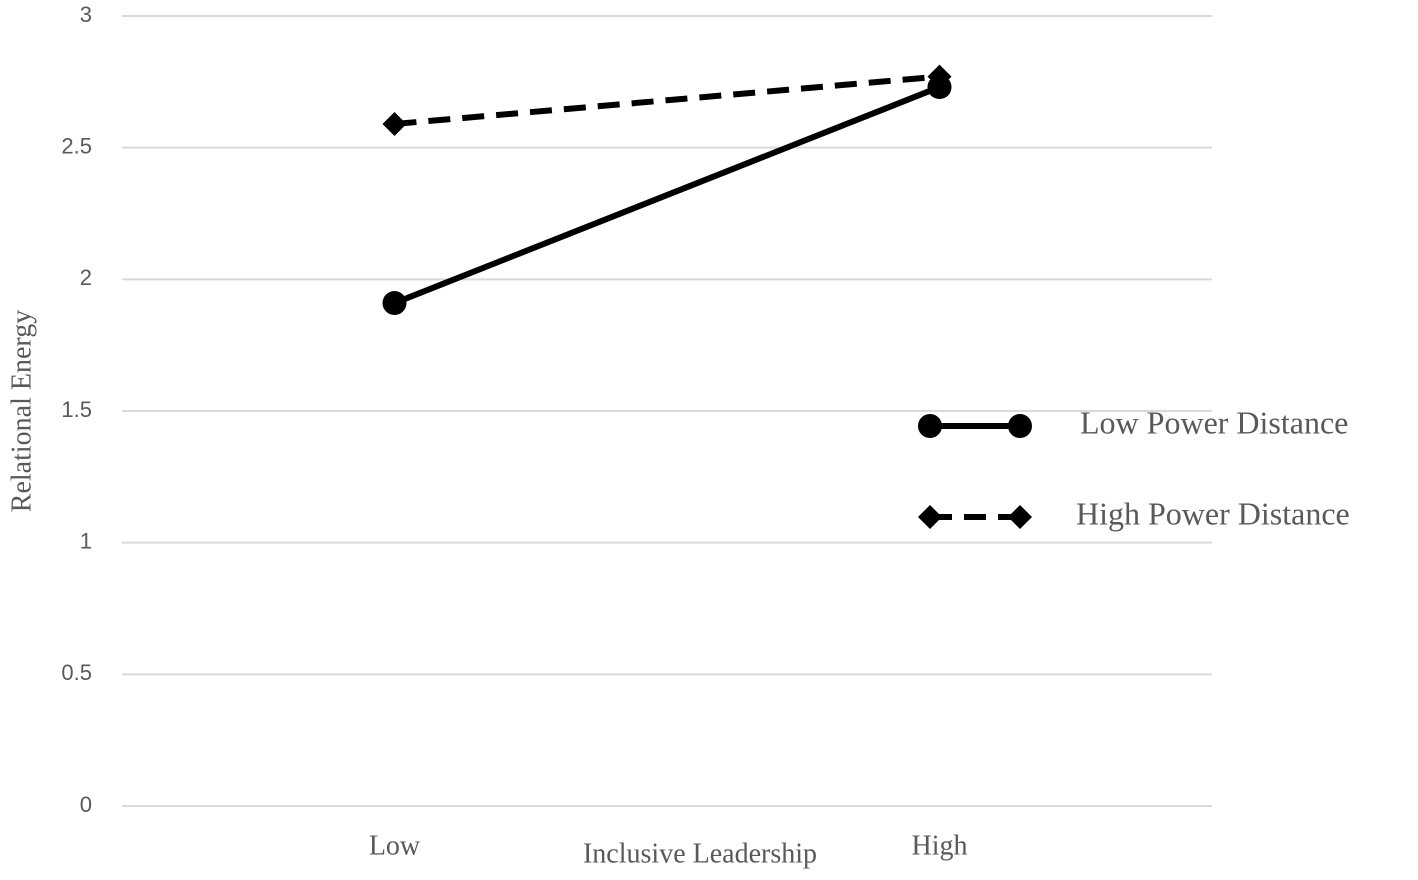 The height and width of the screenshot is (880, 1418). I want to click on y-tick-label: 0.5, so click(76, 672).